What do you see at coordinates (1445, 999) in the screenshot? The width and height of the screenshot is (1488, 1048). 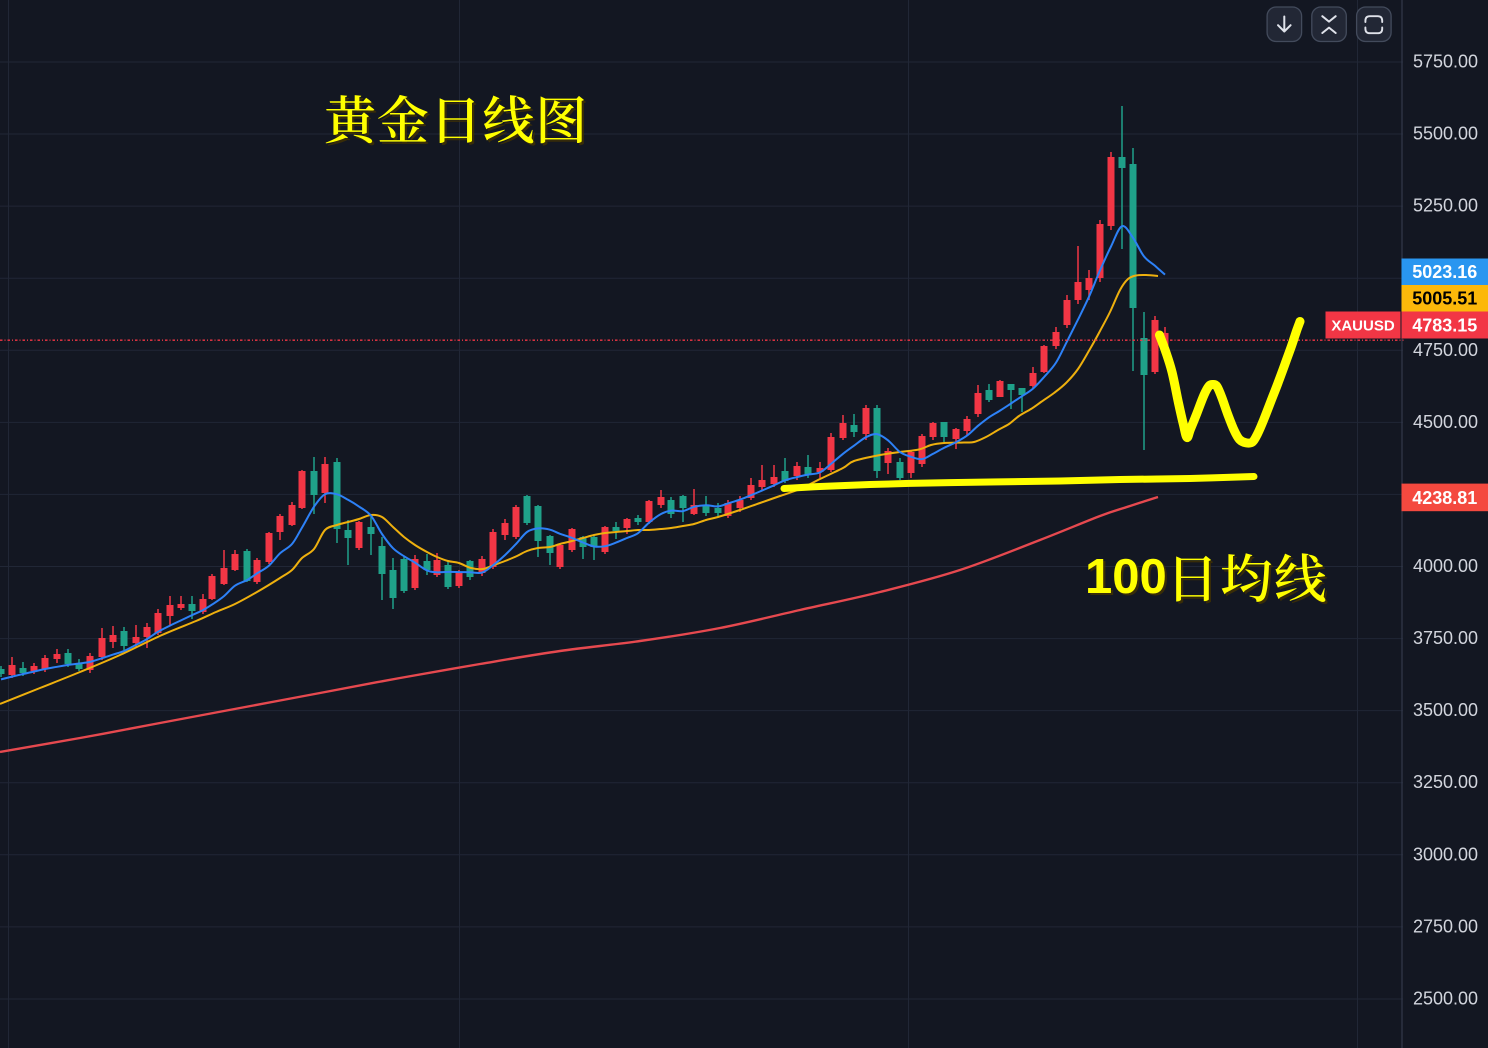 I see `svg-text: 2500.00` at bounding box center [1445, 999].